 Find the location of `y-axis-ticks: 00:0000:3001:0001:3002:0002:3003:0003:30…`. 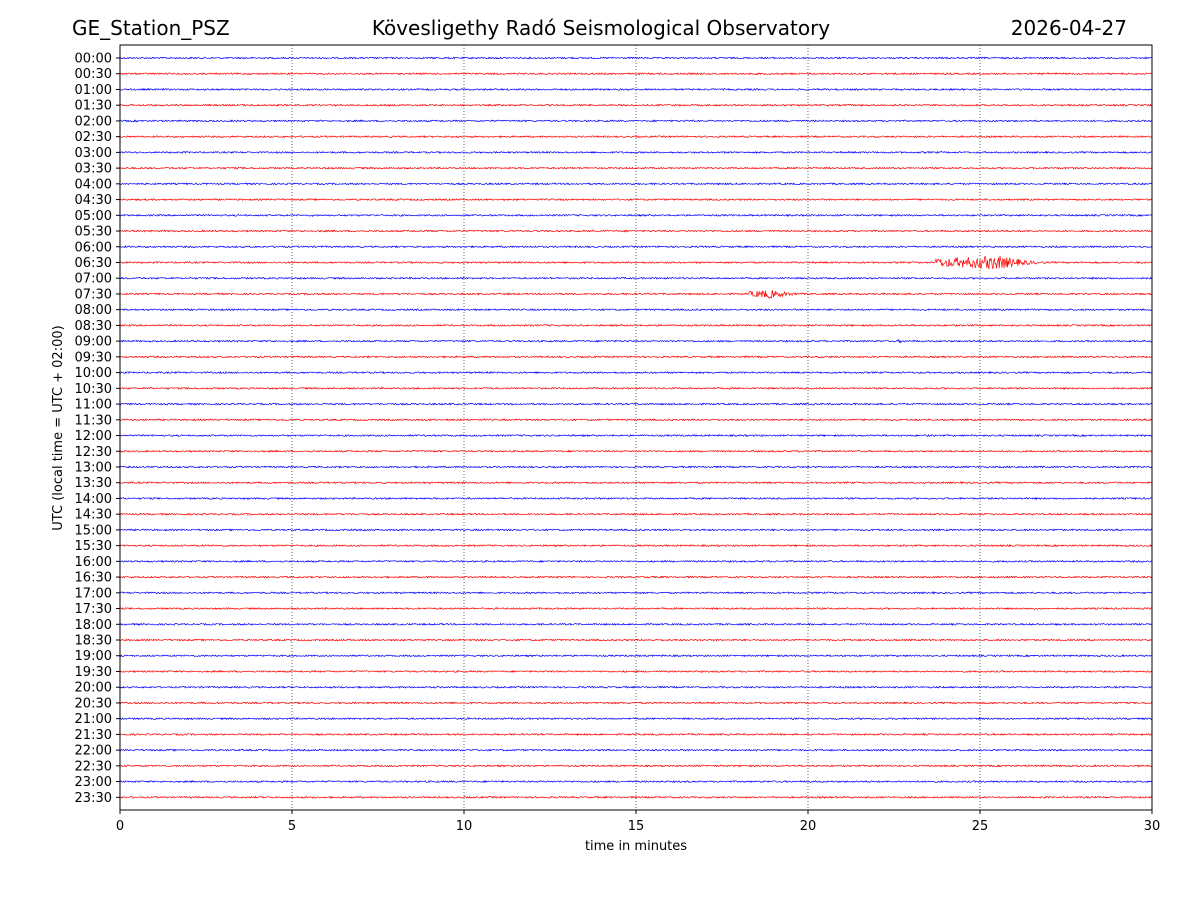

y-axis-ticks: 00:0000:3001:0001:3002:0002:3003:0003:30… is located at coordinates (97, 429).